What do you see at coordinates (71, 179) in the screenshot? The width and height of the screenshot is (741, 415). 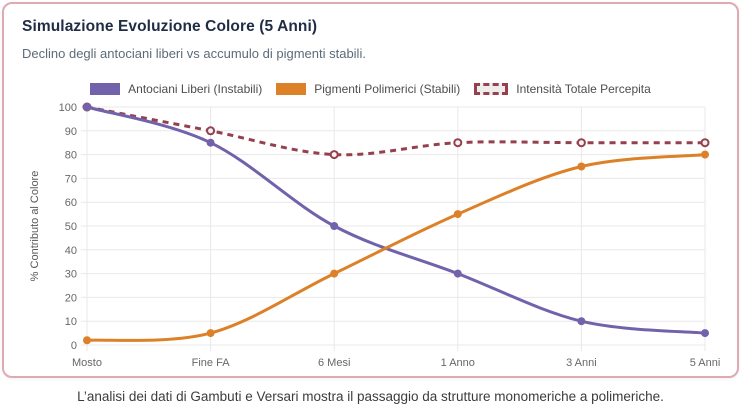 I see `y-tick-label: 70` at bounding box center [71, 179].